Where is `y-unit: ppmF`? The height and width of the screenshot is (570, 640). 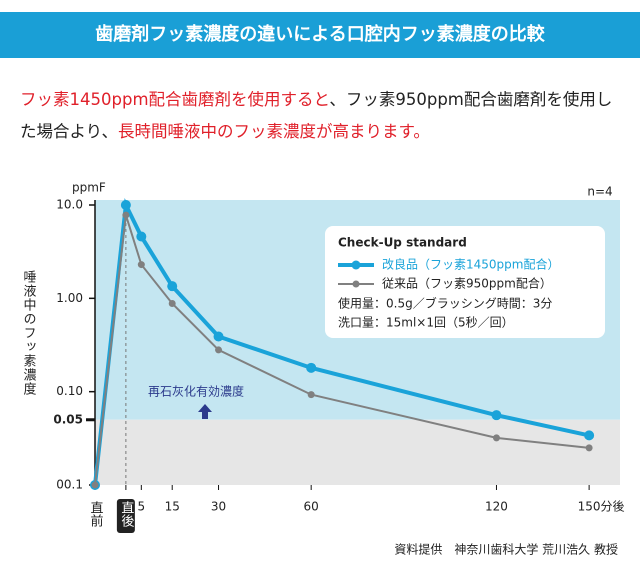
y-unit: ppmF is located at coordinates (89, 188).